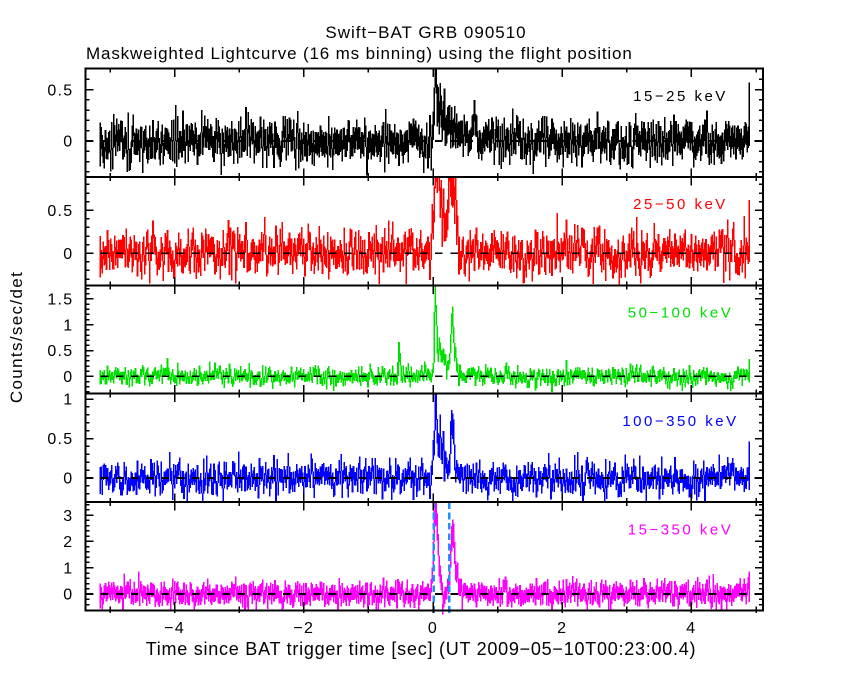 The height and width of the screenshot is (680, 850). What do you see at coordinates (68, 516) in the screenshot?
I see `svg-text: 3` at bounding box center [68, 516].